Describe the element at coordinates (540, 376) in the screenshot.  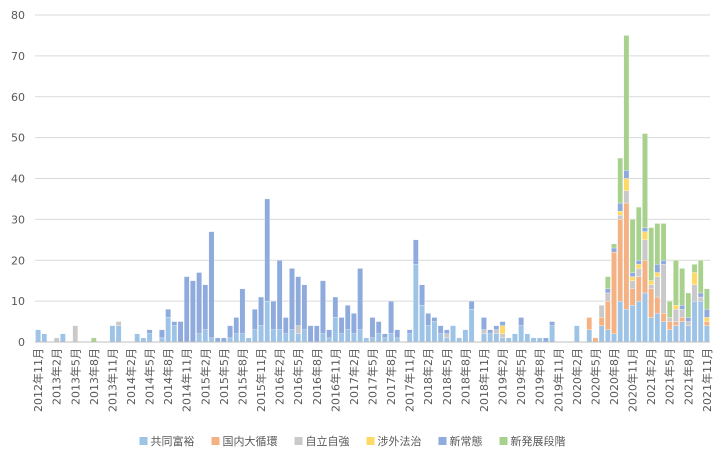
I see `x-tick-label: 2019年8月` at that location.